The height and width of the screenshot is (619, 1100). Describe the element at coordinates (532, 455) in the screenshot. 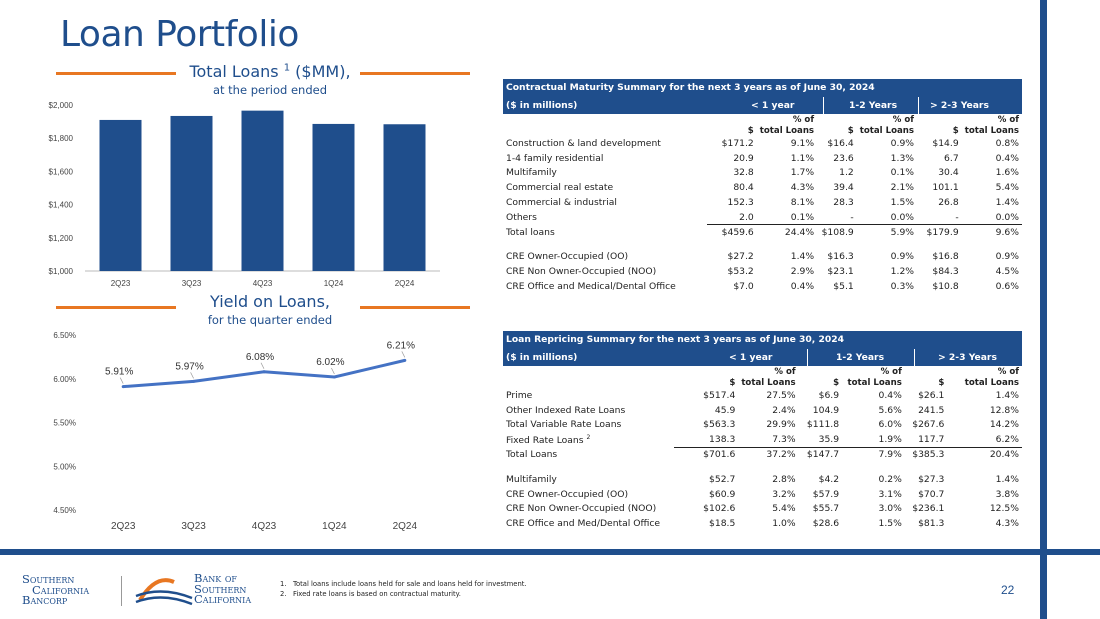

I see `row-label-text: Total Loans` at that location.